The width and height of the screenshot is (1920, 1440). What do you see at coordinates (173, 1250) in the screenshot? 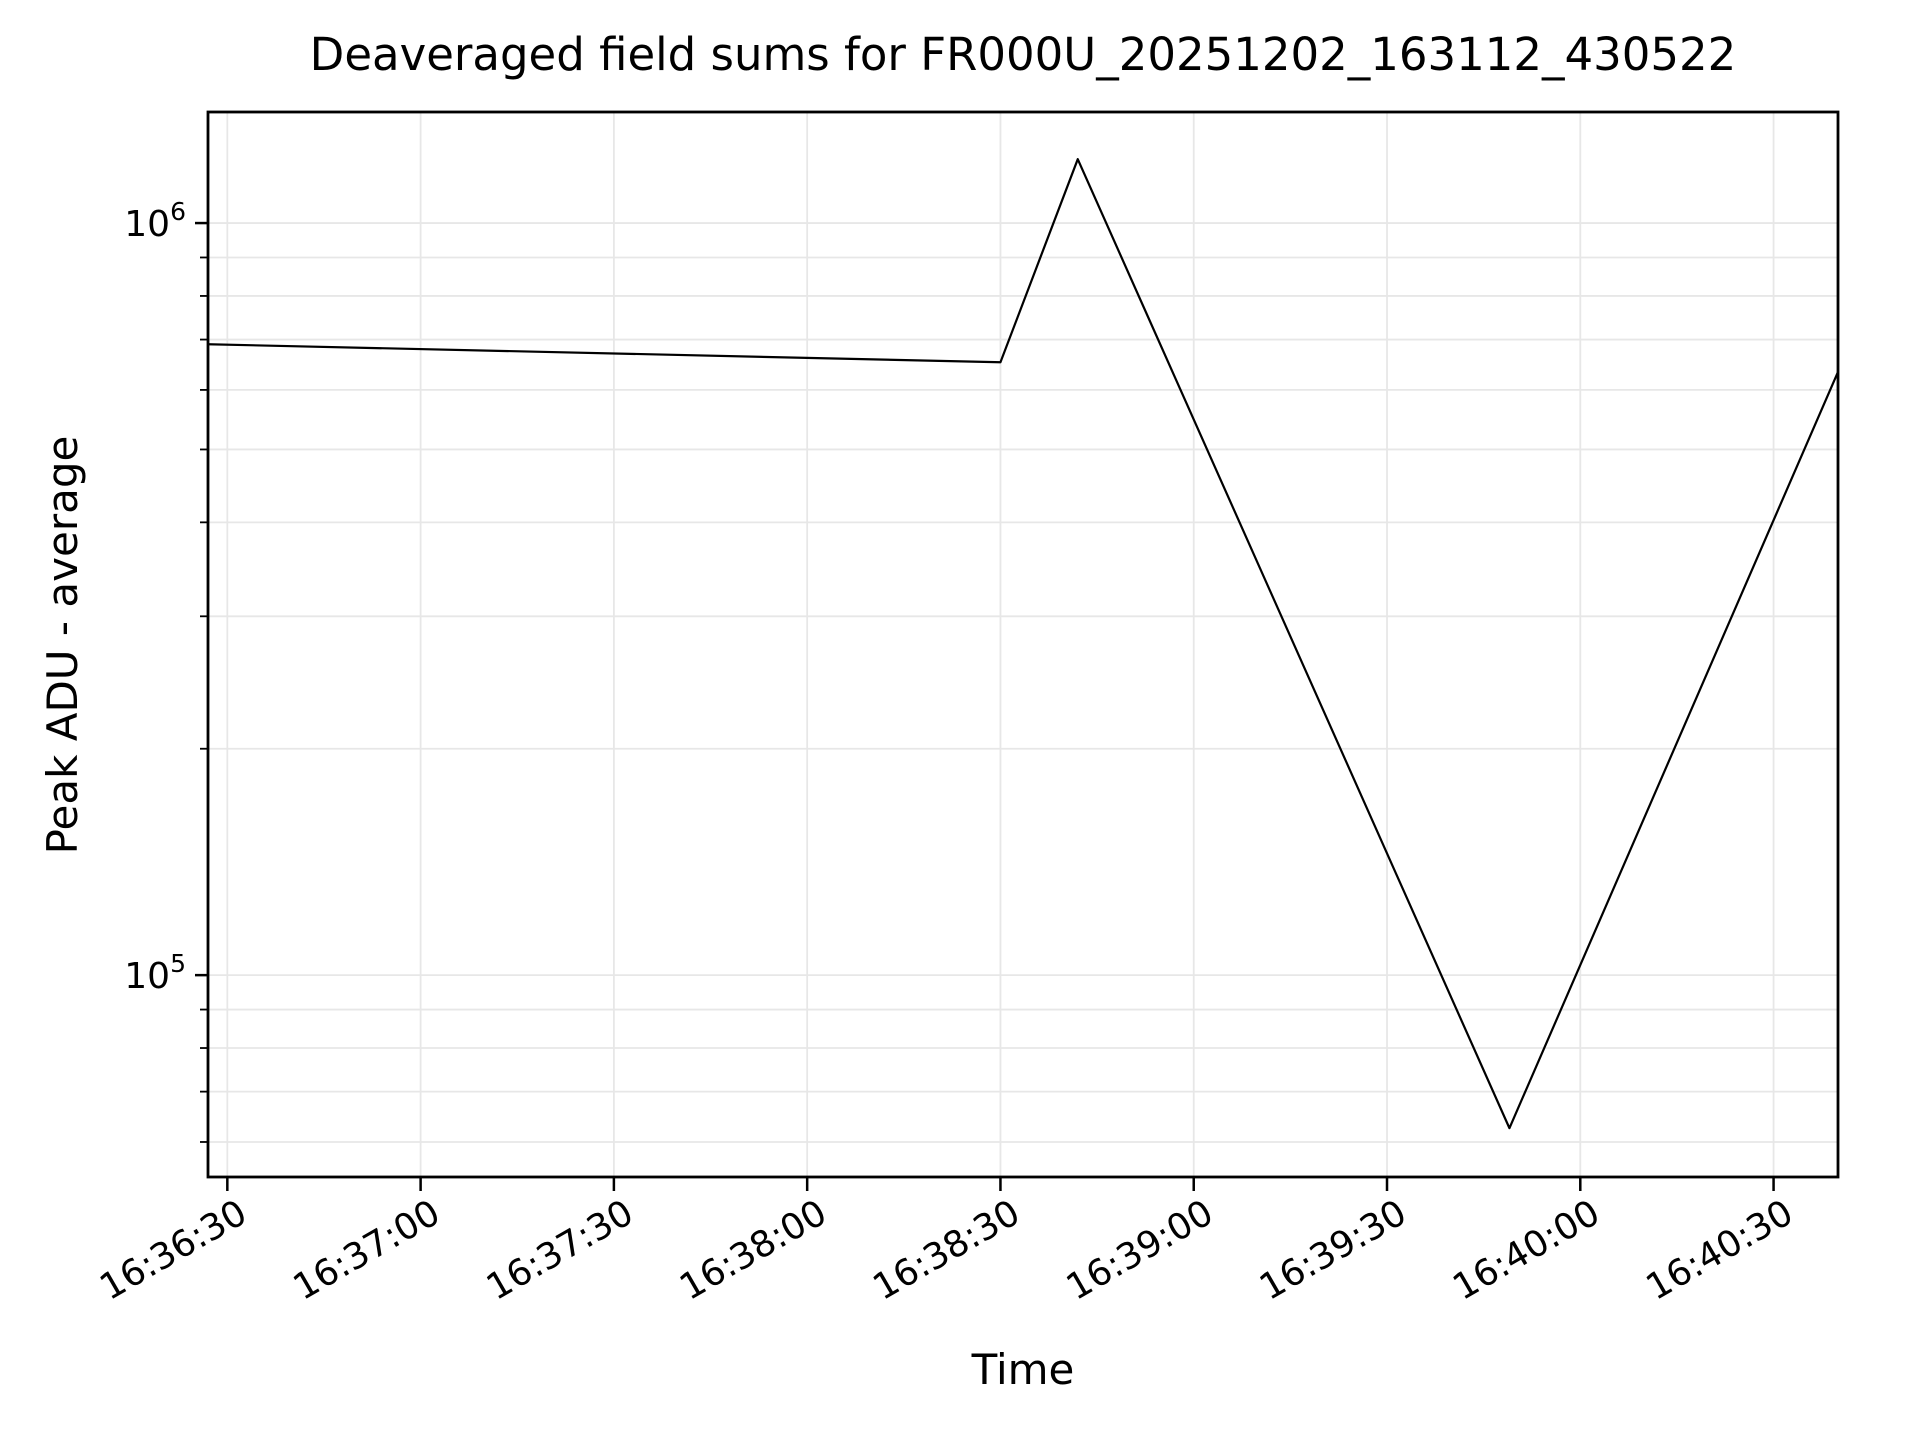
I see `x-tick-label: 16:36:30` at bounding box center [173, 1250].